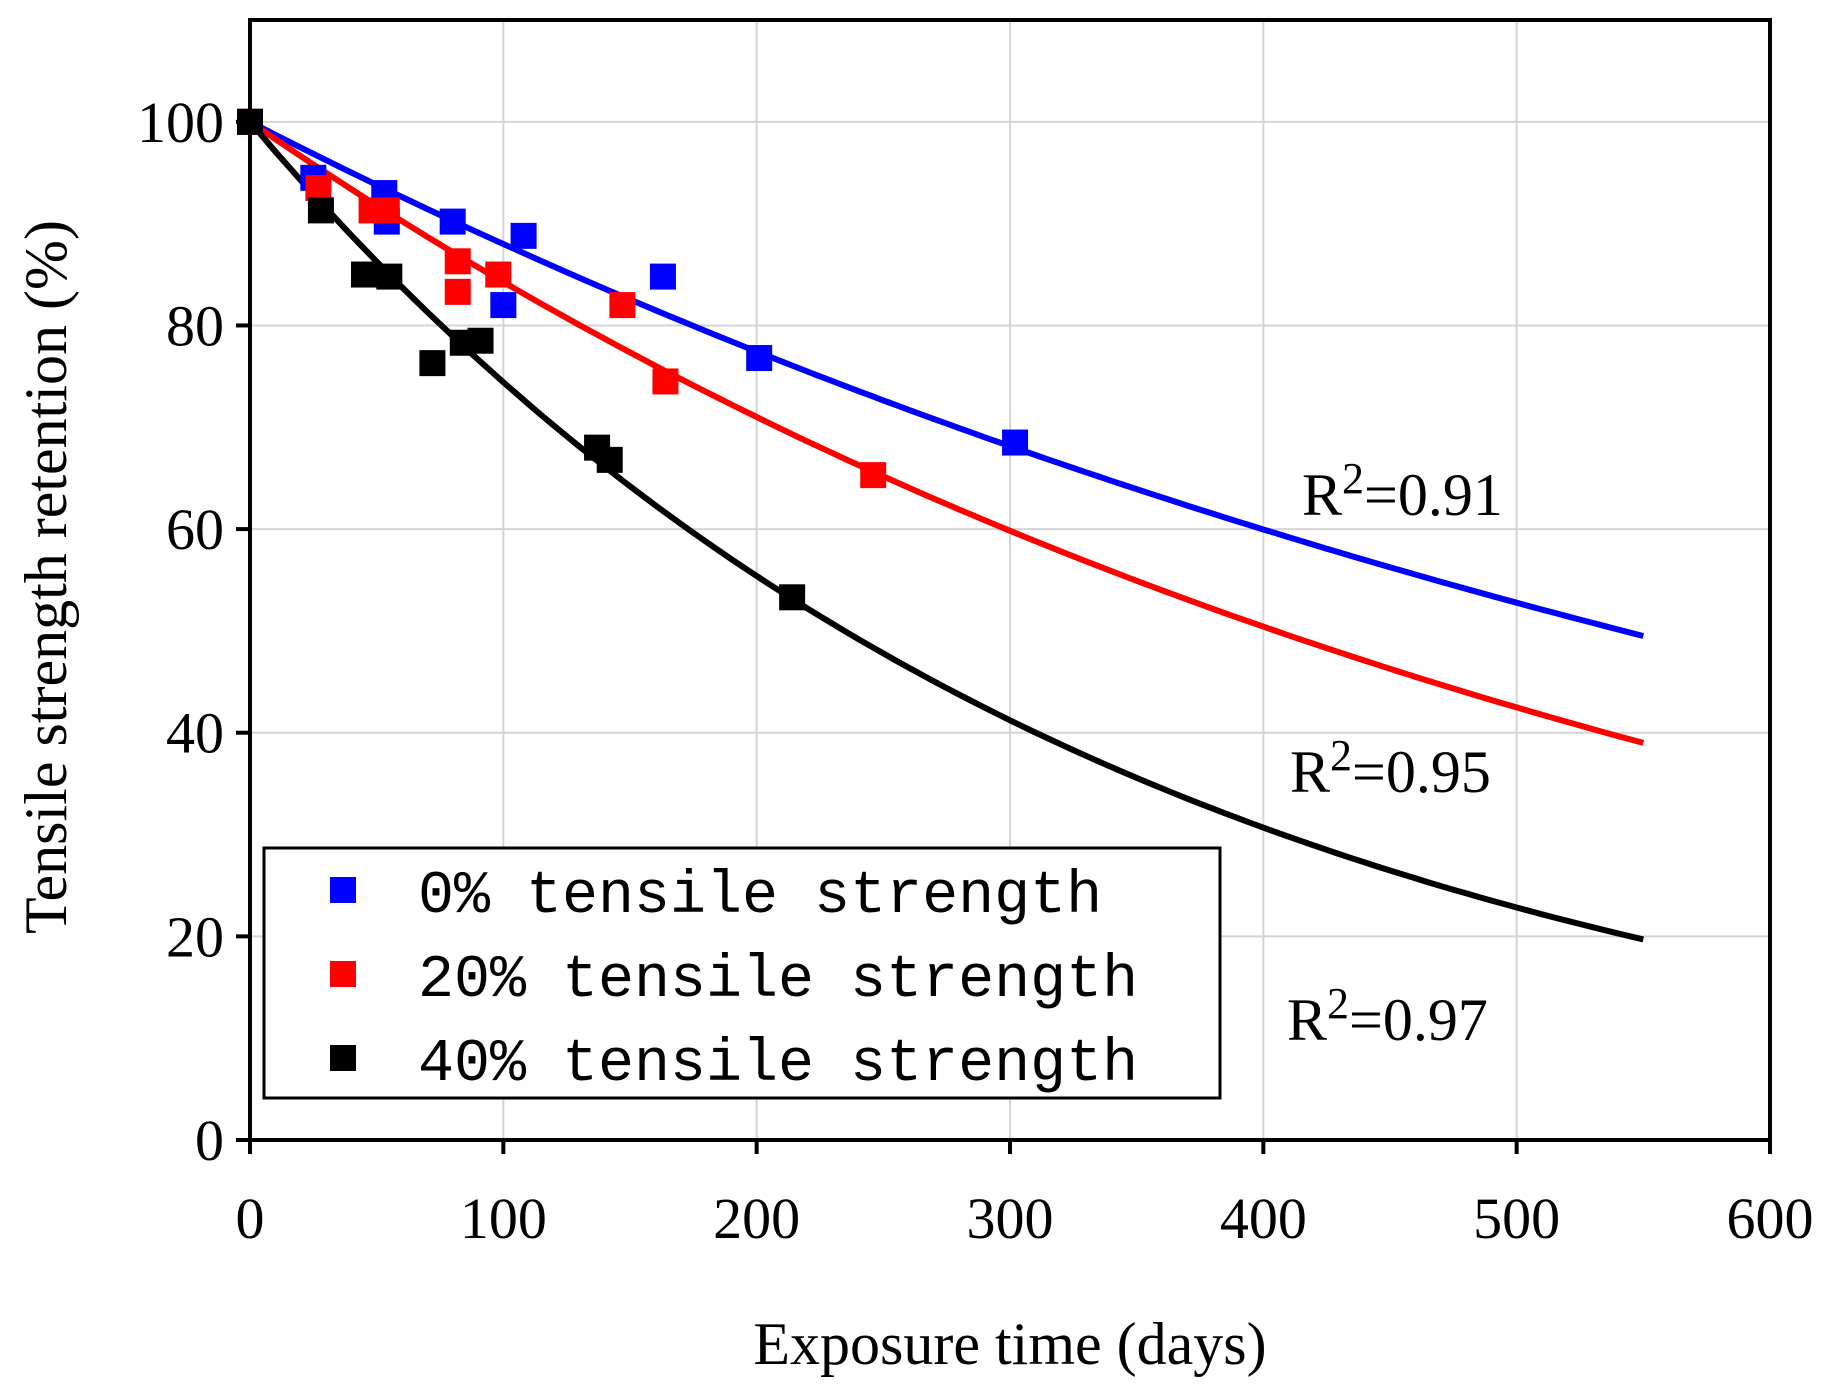 The height and width of the screenshot is (1386, 1835). What do you see at coordinates (756, 1218) in the screenshot?
I see `x-tick-label: 200` at bounding box center [756, 1218].